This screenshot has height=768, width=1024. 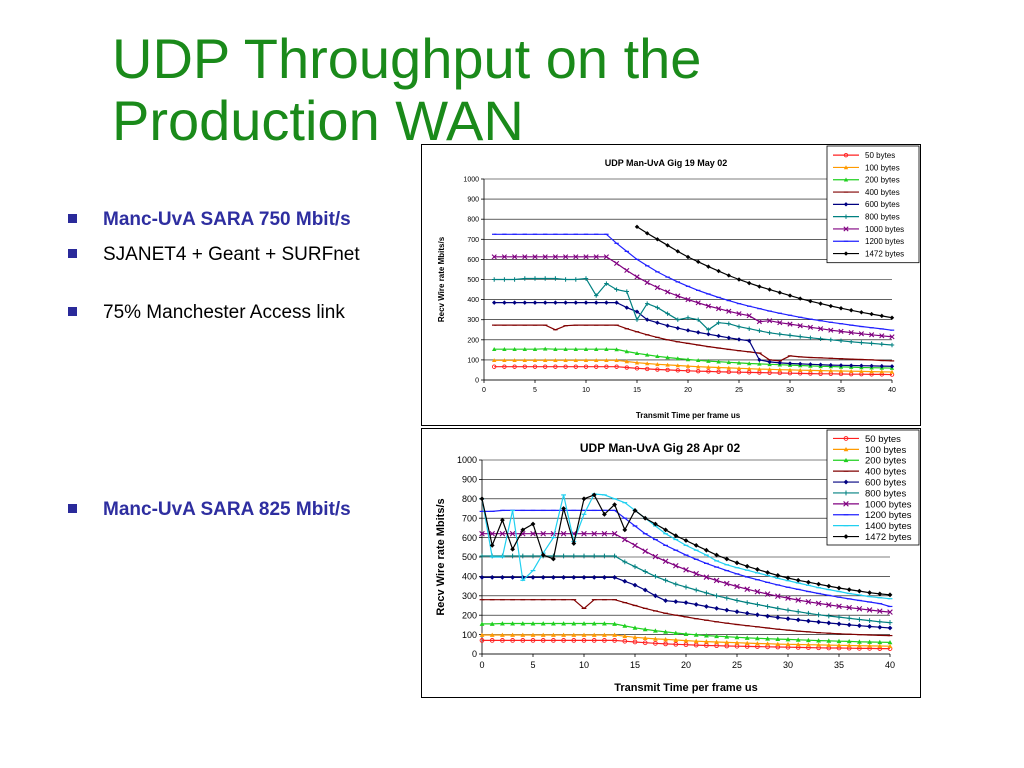 I want to click on legend-label: 1472 bytes, so click(x=884, y=253).